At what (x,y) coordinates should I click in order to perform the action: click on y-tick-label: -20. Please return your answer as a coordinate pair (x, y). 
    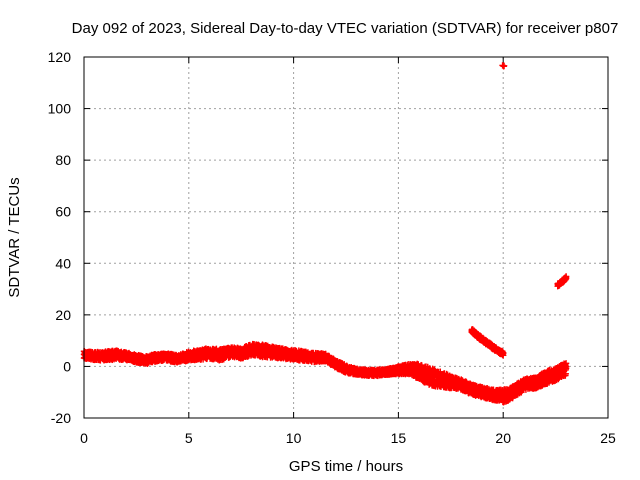
    Looking at the image, I should click on (61, 418).